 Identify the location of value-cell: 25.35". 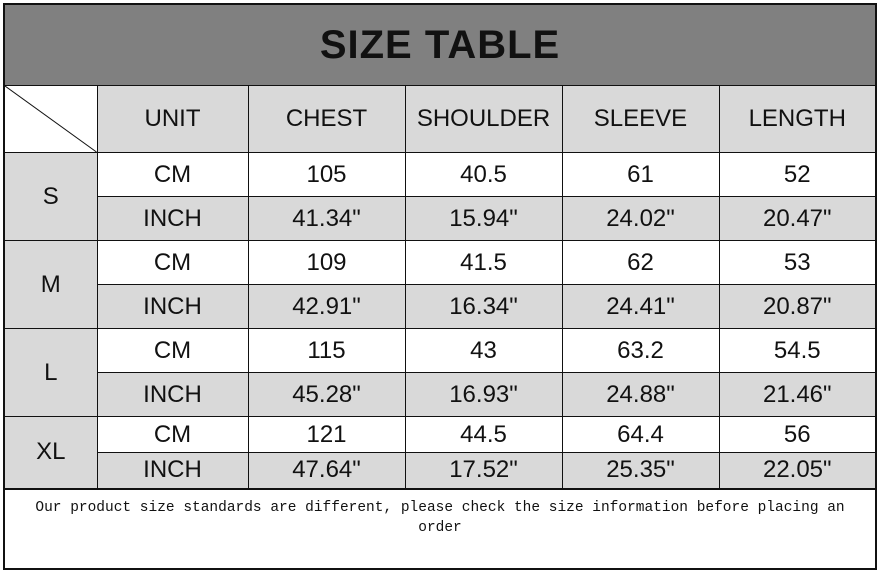
(640, 470).